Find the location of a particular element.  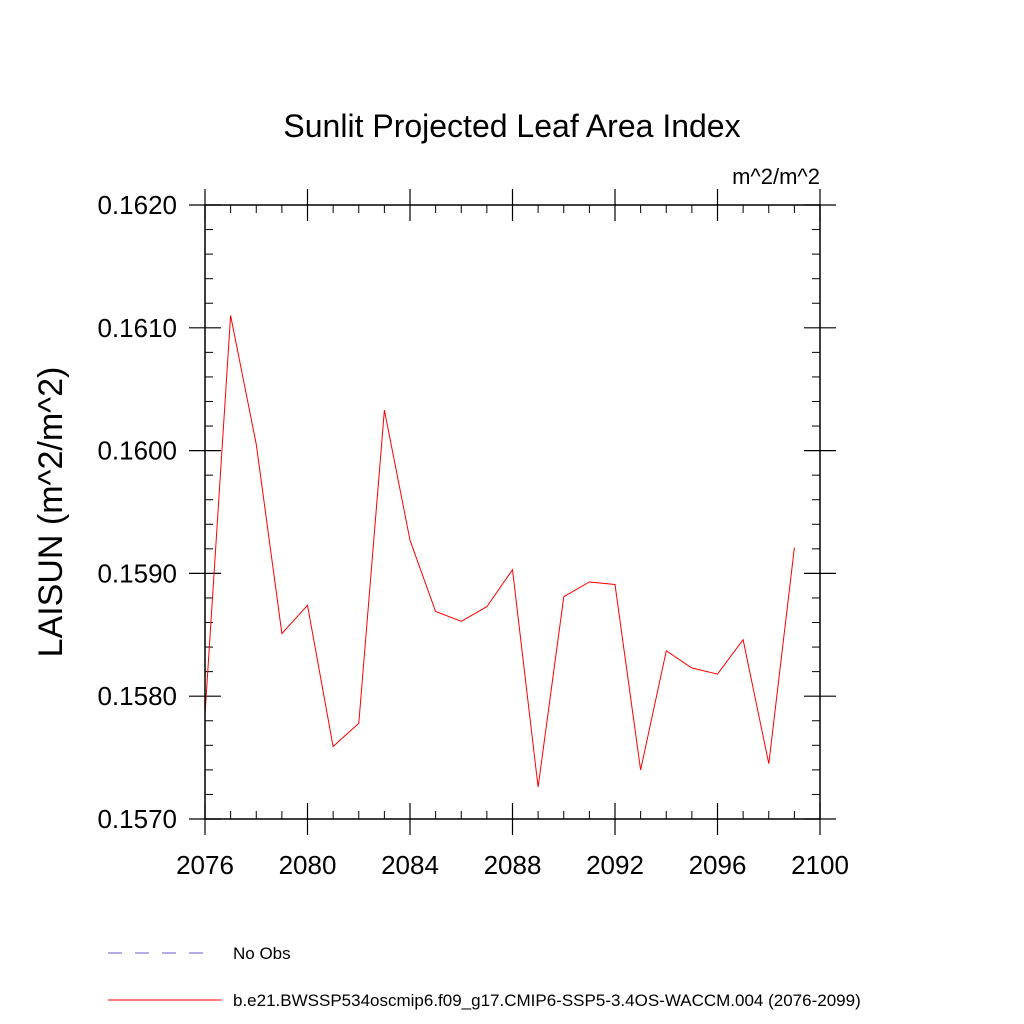

x-tick-label: 2088 is located at coordinates (513, 865).